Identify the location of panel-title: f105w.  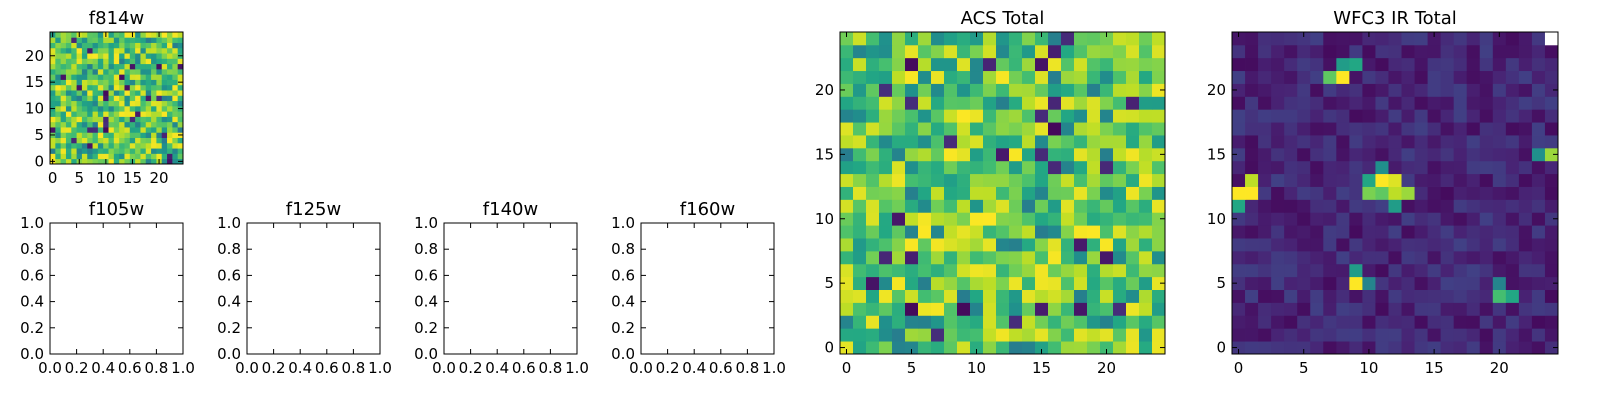
(116, 209).